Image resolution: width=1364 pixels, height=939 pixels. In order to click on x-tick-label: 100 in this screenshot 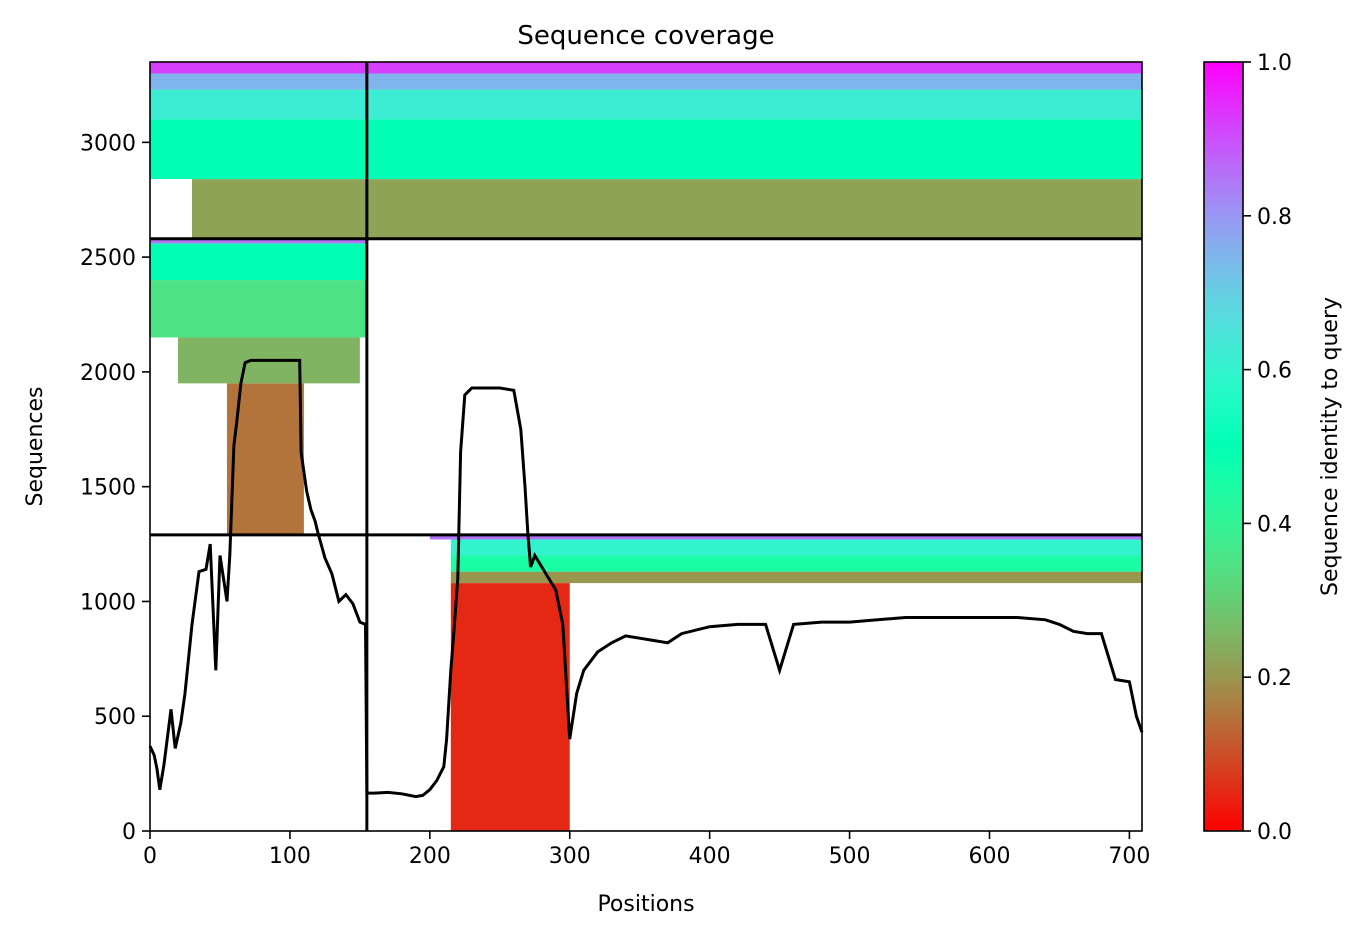, I will do `click(290, 856)`.